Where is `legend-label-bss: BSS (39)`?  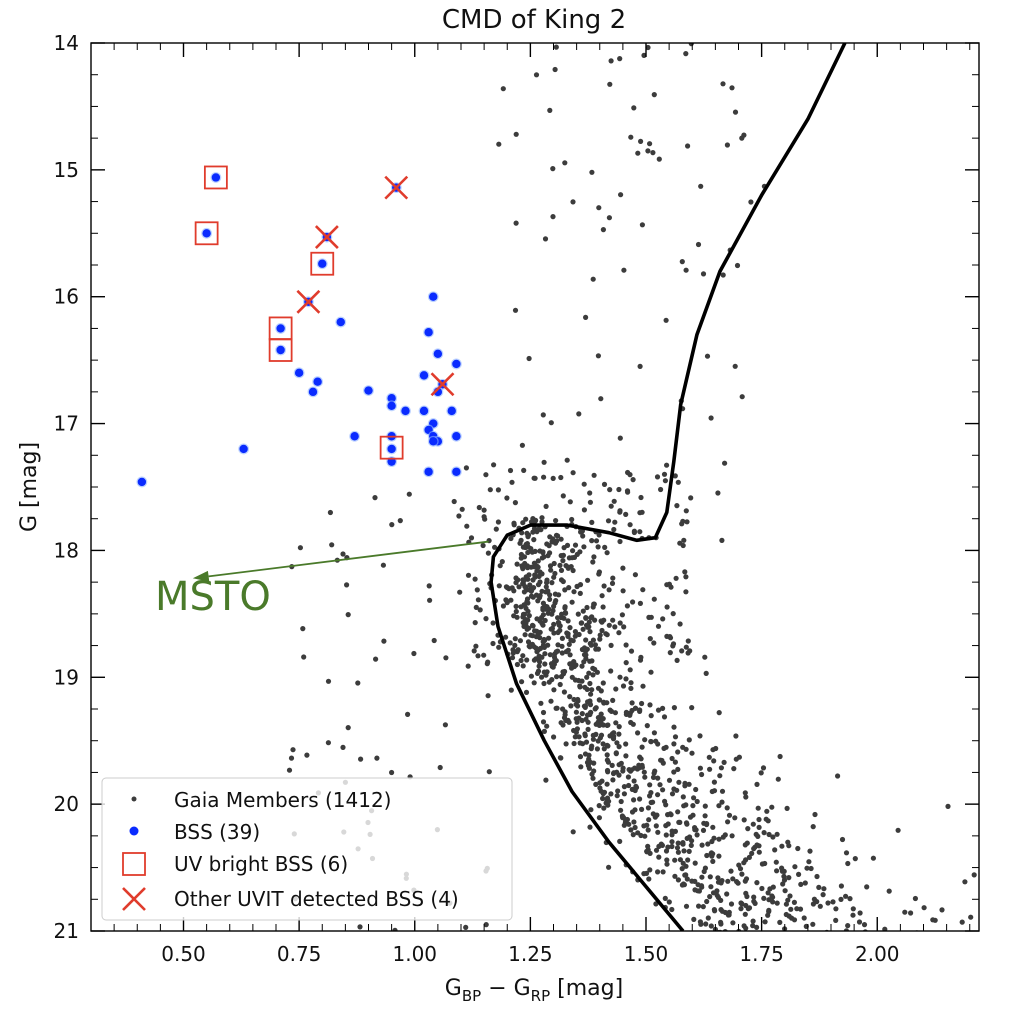 legend-label-bss: BSS (39) is located at coordinates (217, 832).